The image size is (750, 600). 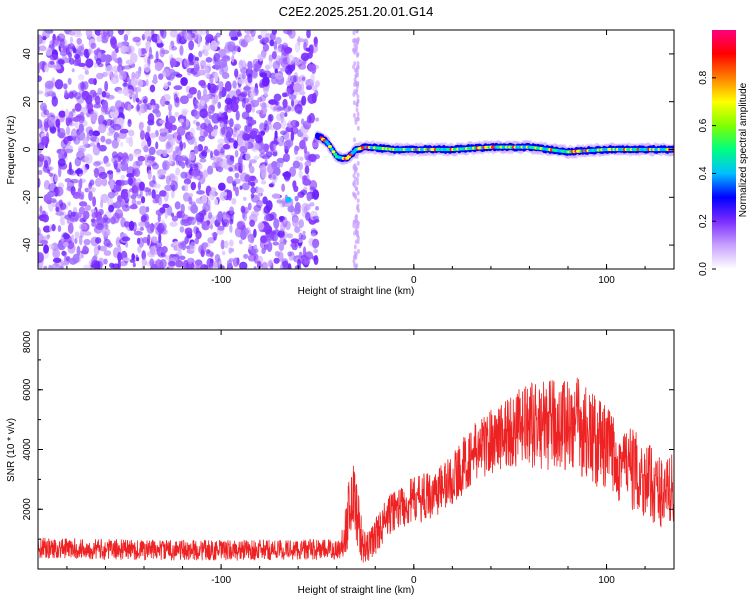 I want to click on y-tick-label: 40, so click(x=27, y=54).